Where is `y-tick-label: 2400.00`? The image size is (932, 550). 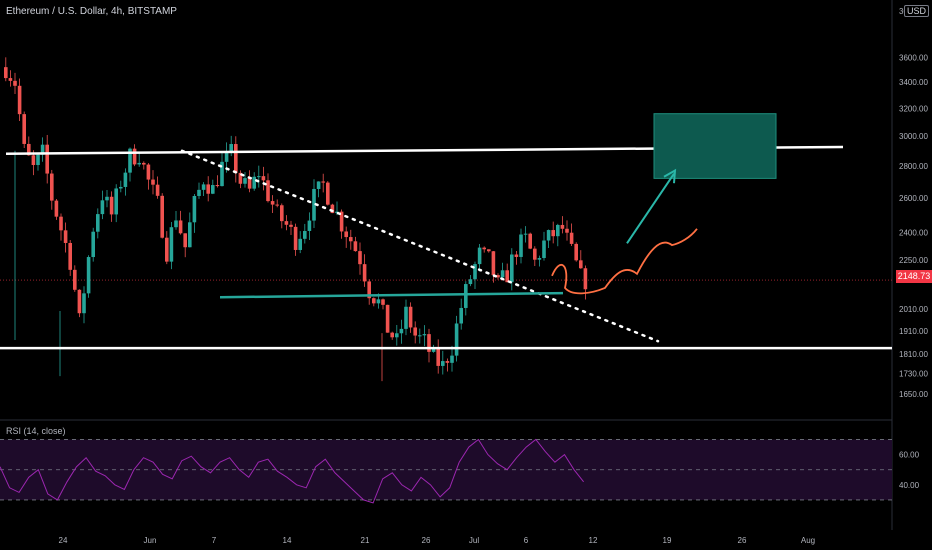
y-tick-label: 2400.00 is located at coordinates (913, 232).